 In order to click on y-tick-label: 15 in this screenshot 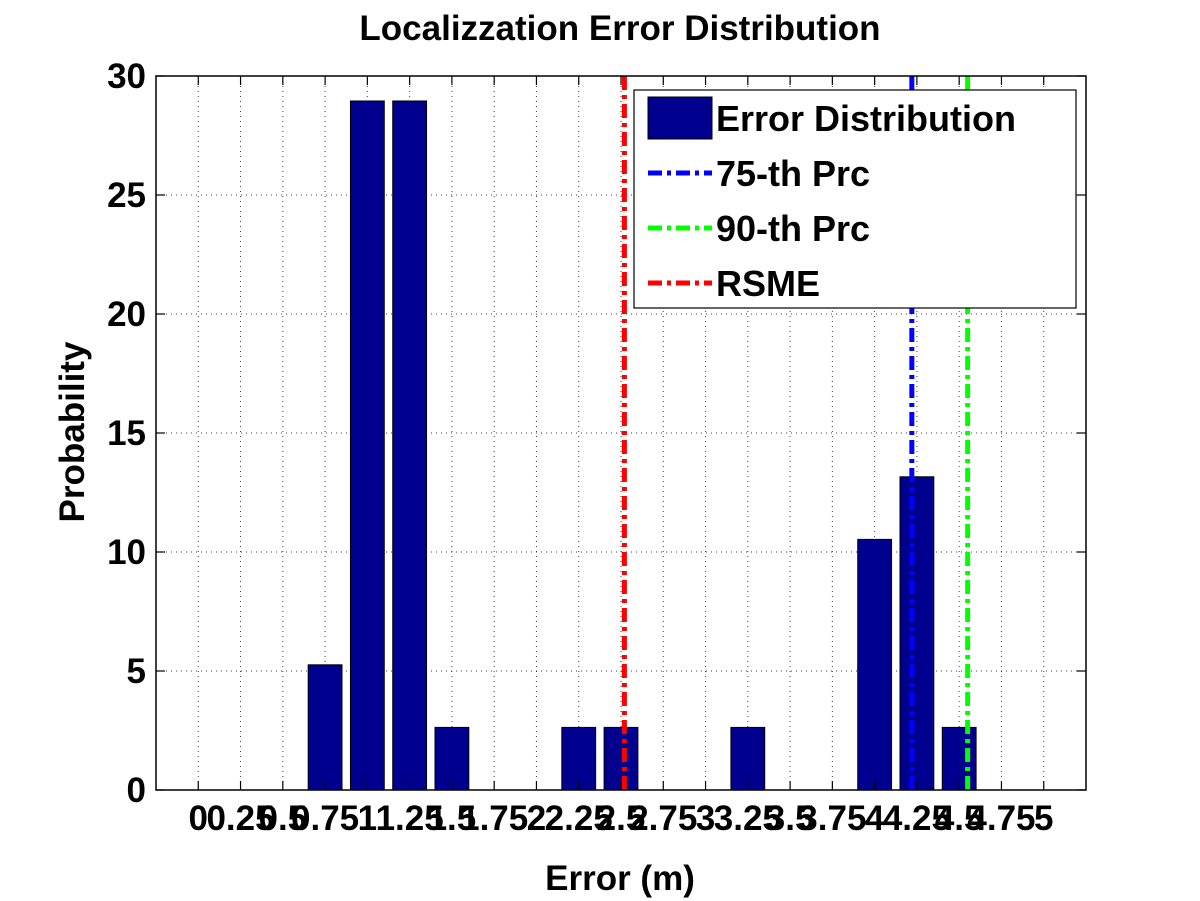, I will do `click(126, 433)`.